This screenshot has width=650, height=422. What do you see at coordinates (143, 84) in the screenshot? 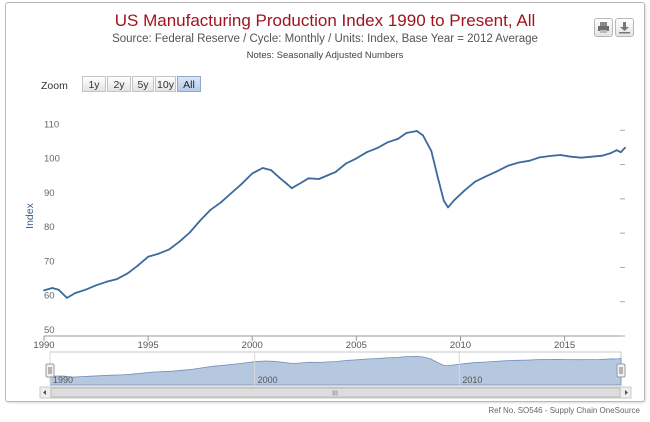
I see `zoom-button-5y: 5y` at bounding box center [143, 84].